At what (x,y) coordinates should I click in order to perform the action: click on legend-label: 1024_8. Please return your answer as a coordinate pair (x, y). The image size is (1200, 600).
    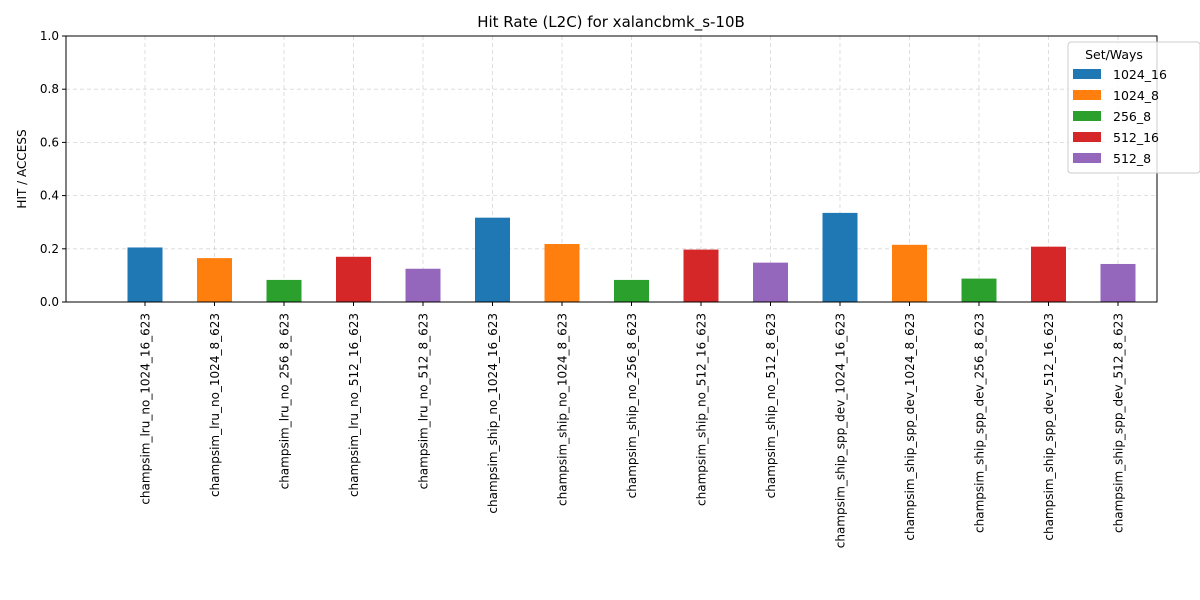
    Looking at the image, I should click on (1136, 95).